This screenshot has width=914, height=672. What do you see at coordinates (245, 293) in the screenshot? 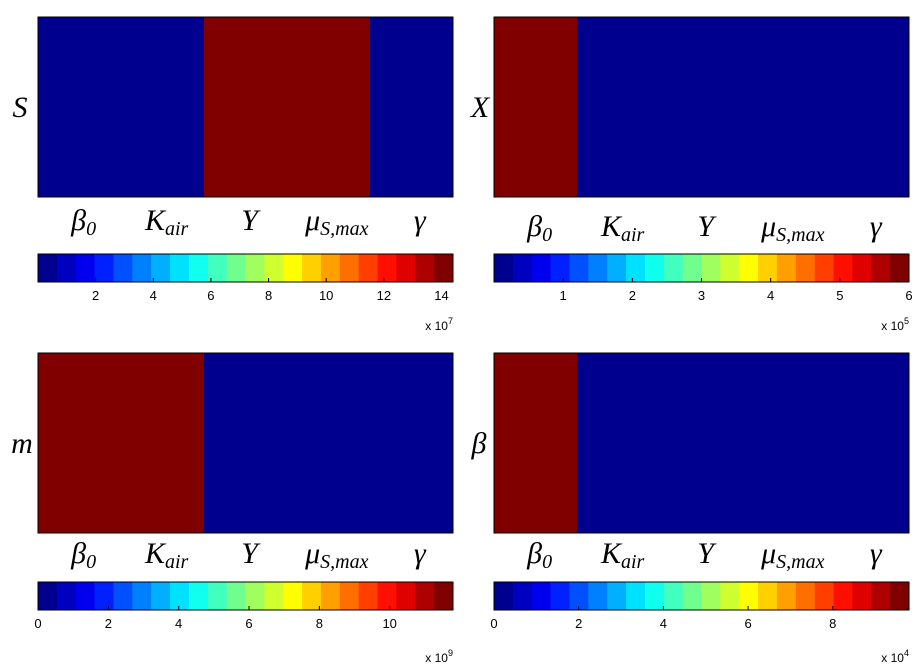
I see `colorbar: 2 4 6 8 10 12 14 x 107` at bounding box center [245, 293].